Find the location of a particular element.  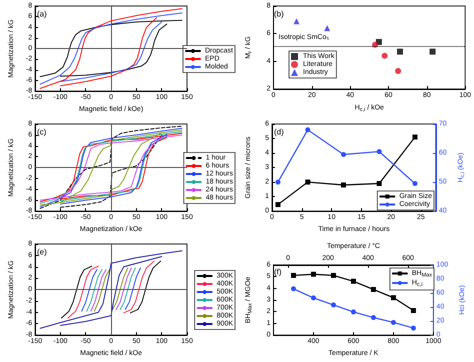

annotation: (a) is located at coordinates (42, 14).